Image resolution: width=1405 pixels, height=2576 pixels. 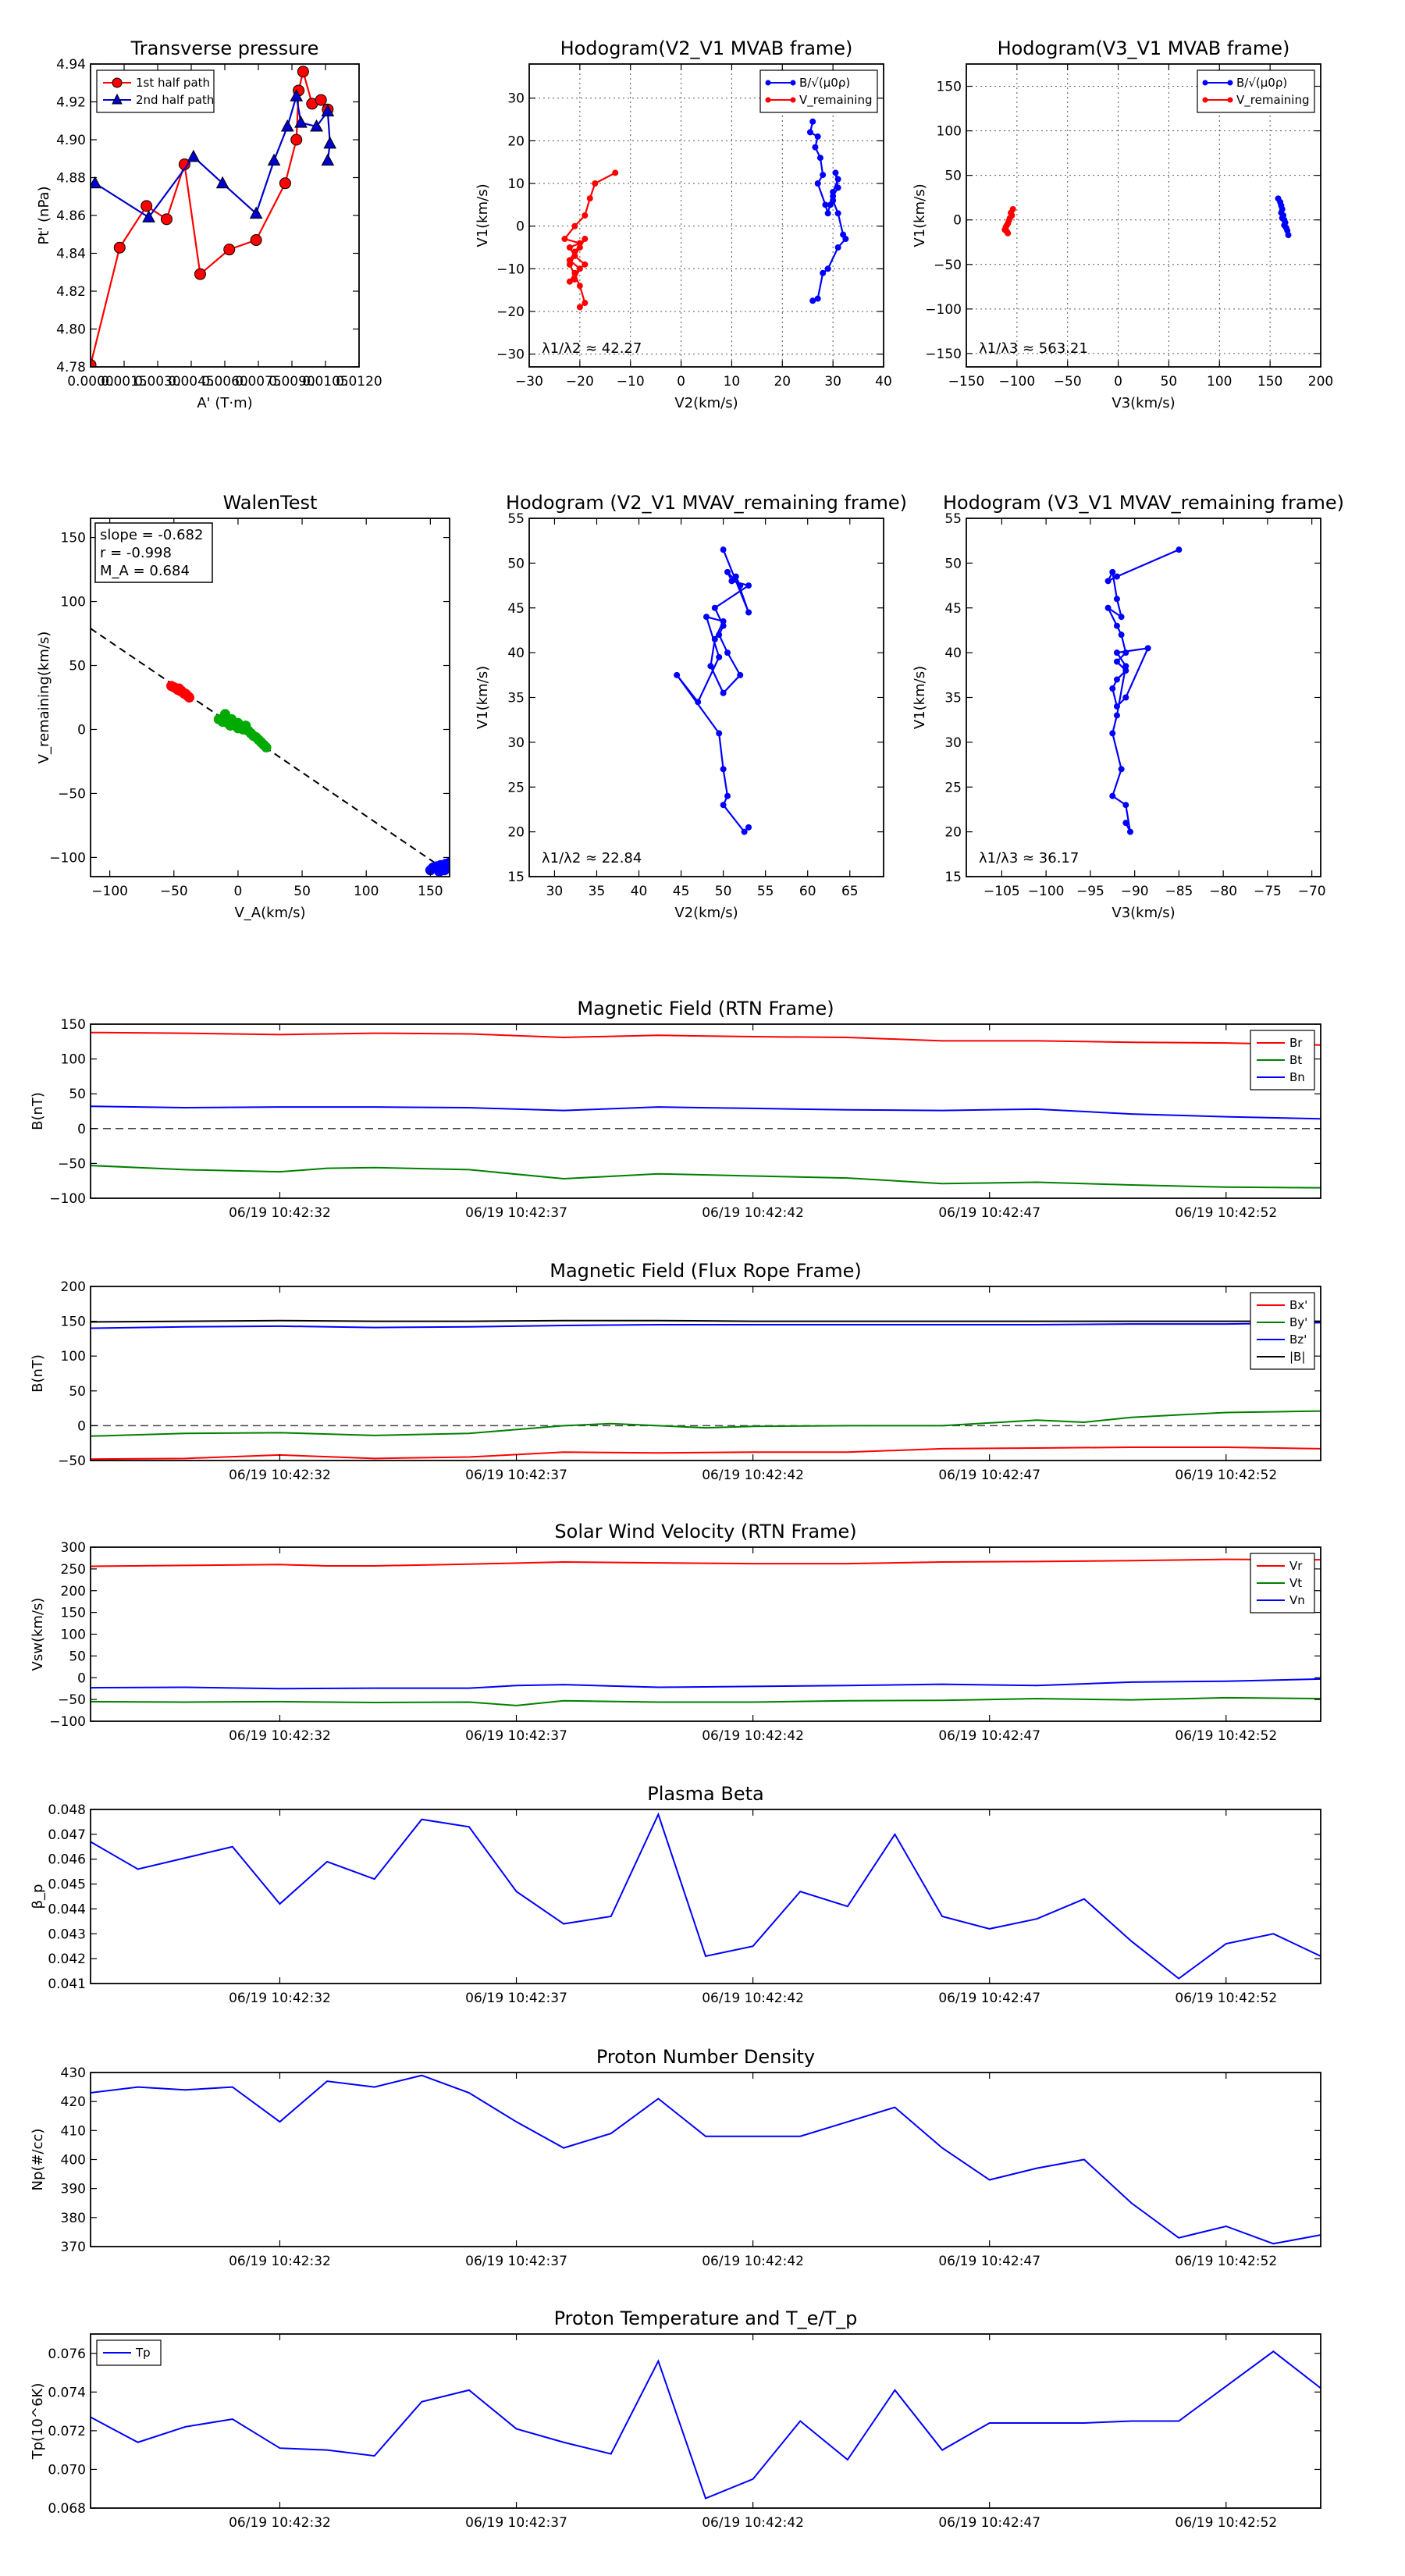 I want to click on chart-title: WalenTest, so click(x=270, y=503).